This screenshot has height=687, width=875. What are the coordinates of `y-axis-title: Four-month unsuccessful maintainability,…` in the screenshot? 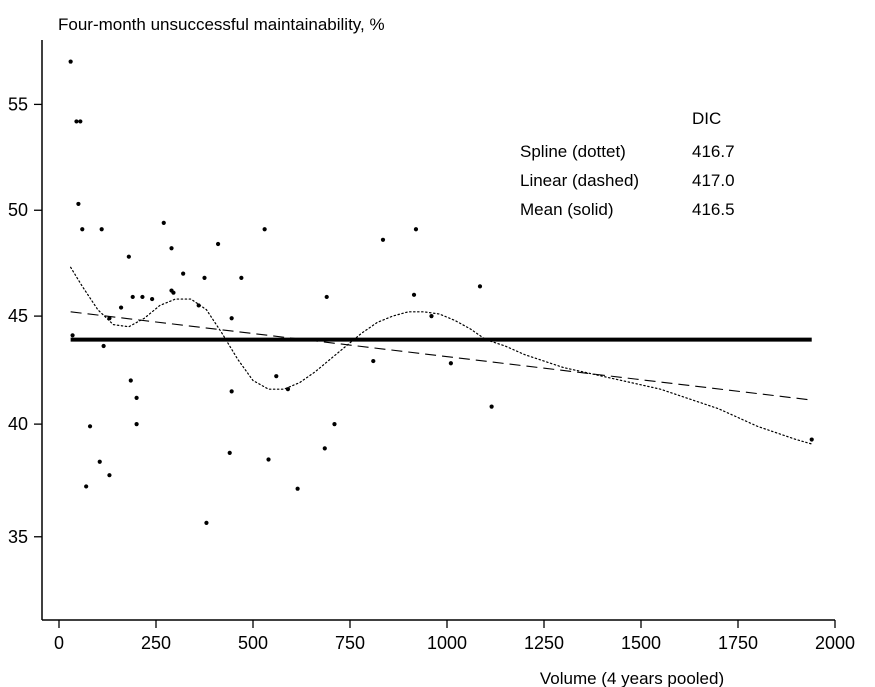 It's located at (221, 24).